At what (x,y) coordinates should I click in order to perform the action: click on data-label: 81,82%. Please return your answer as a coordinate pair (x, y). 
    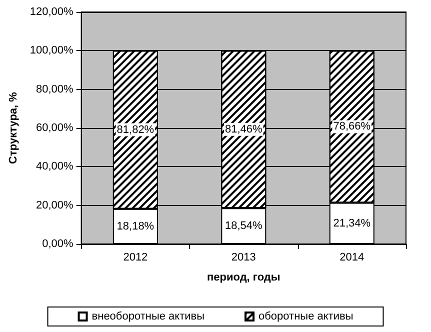
    Looking at the image, I should click on (135, 130).